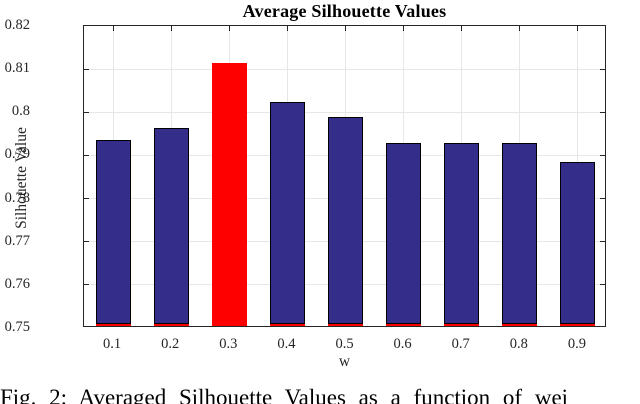 The width and height of the screenshot is (640, 404). I want to click on x-tick-label: 0.6, so click(402, 344).